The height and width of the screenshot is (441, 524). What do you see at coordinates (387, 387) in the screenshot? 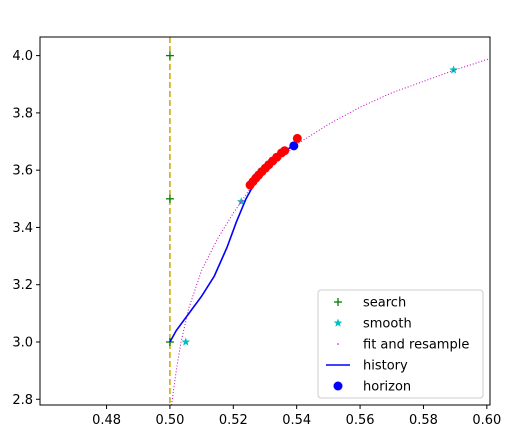
I see `legend-label-horizon: horizon` at bounding box center [387, 387].